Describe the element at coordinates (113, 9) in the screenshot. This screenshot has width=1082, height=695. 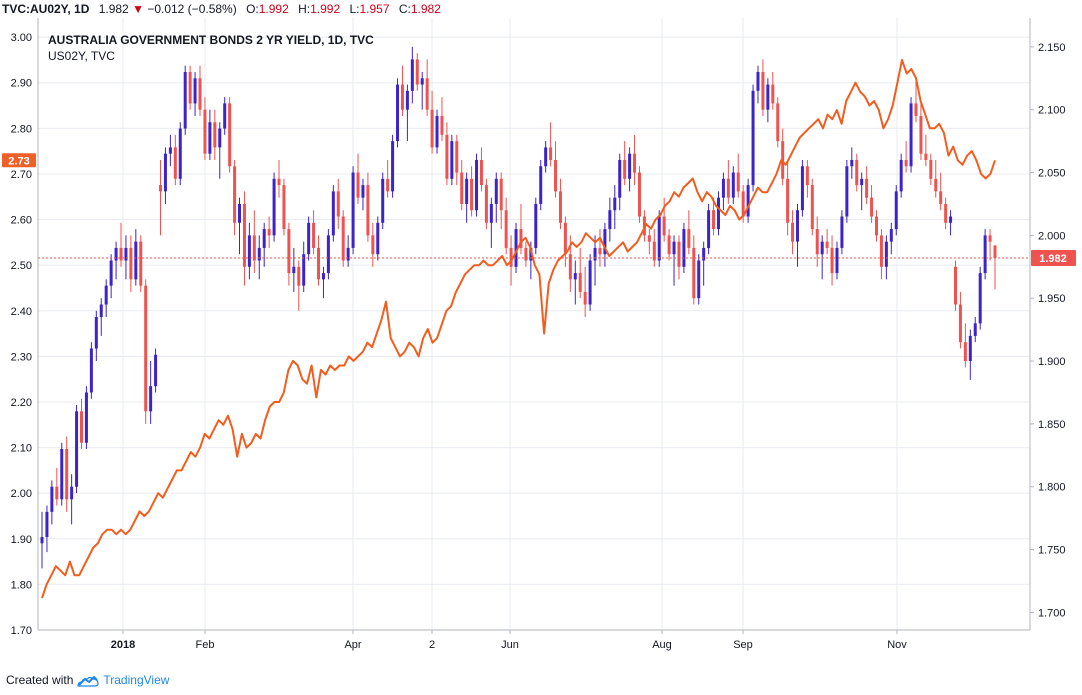
I see `last-price: 1.982` at that location.